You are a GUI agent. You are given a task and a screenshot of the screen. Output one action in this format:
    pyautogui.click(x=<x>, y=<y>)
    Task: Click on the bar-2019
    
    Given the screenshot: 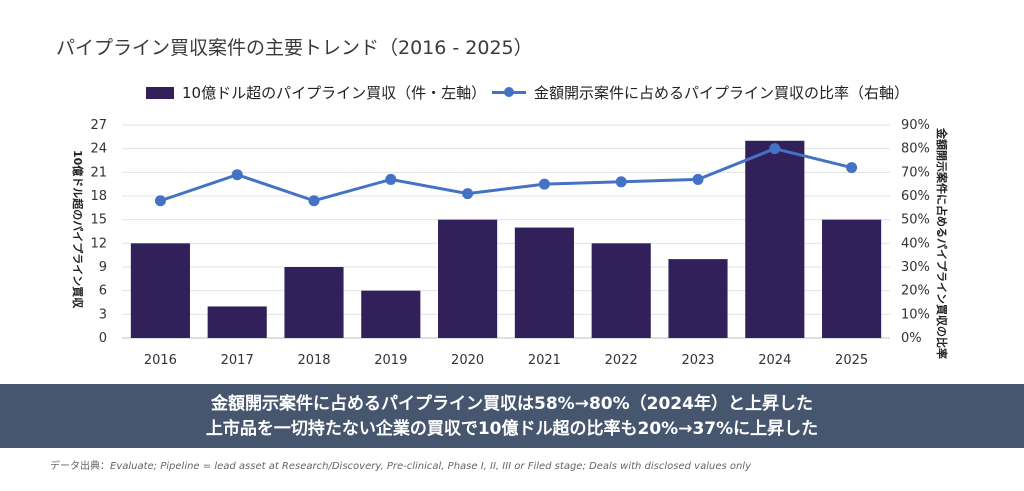 What is the action you would take?
    pyautogui.click(x=391, y=314)
    